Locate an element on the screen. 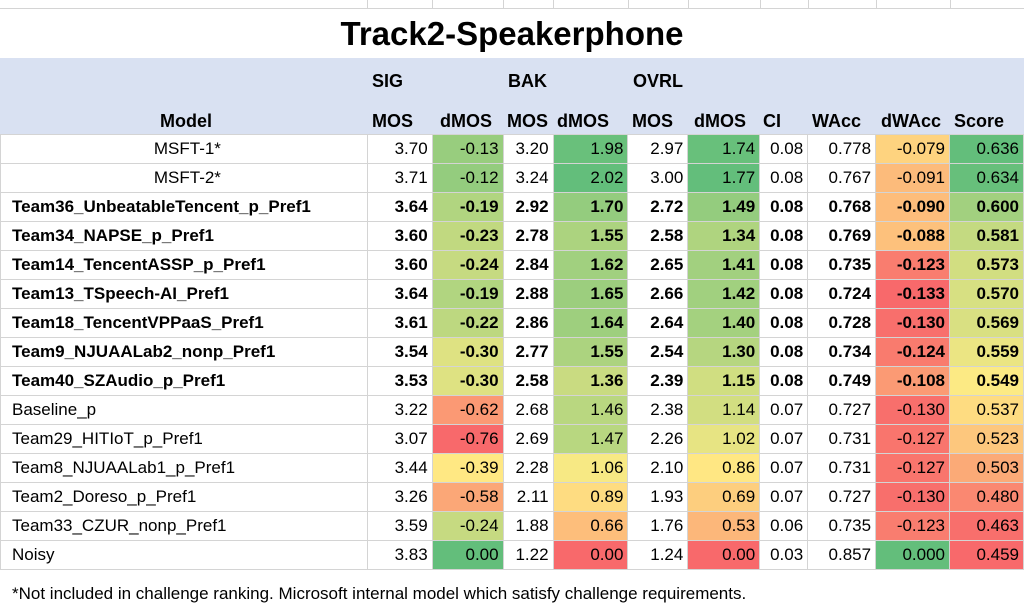  cell-sig-mos: 3.61 is located at coordinates (399, 323).